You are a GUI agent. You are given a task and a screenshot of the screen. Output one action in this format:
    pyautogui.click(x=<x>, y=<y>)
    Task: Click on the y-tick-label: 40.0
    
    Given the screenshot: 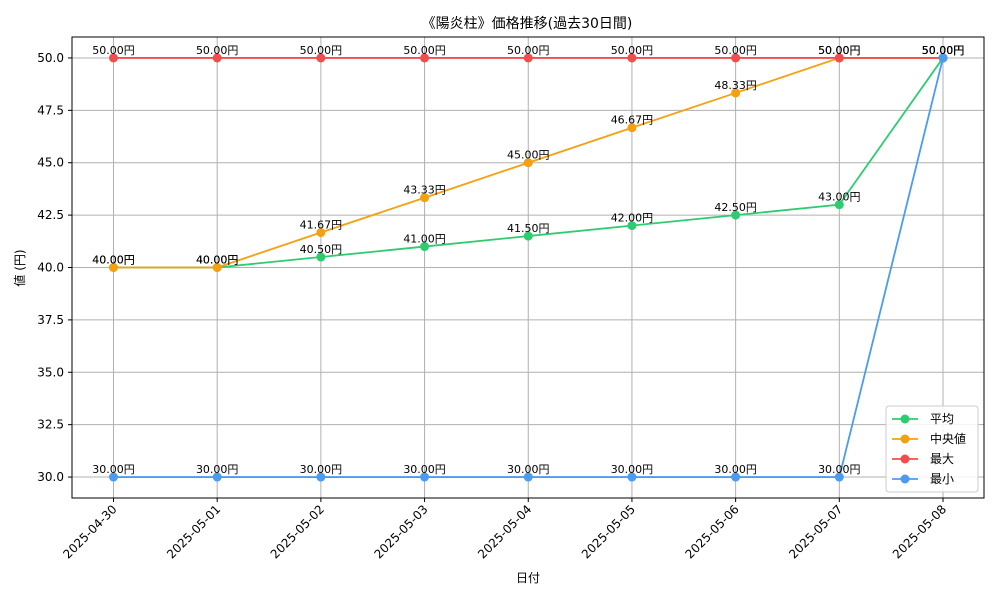 What is the action you would take?
    pyautogui.click(x=50, y=268)
    